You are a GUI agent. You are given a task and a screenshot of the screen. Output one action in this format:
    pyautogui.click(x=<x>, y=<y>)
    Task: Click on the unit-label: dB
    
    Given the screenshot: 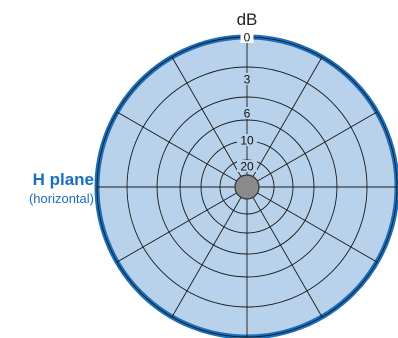 What is the action you would take?
    pyautogui.click(x=247, y=19)
    